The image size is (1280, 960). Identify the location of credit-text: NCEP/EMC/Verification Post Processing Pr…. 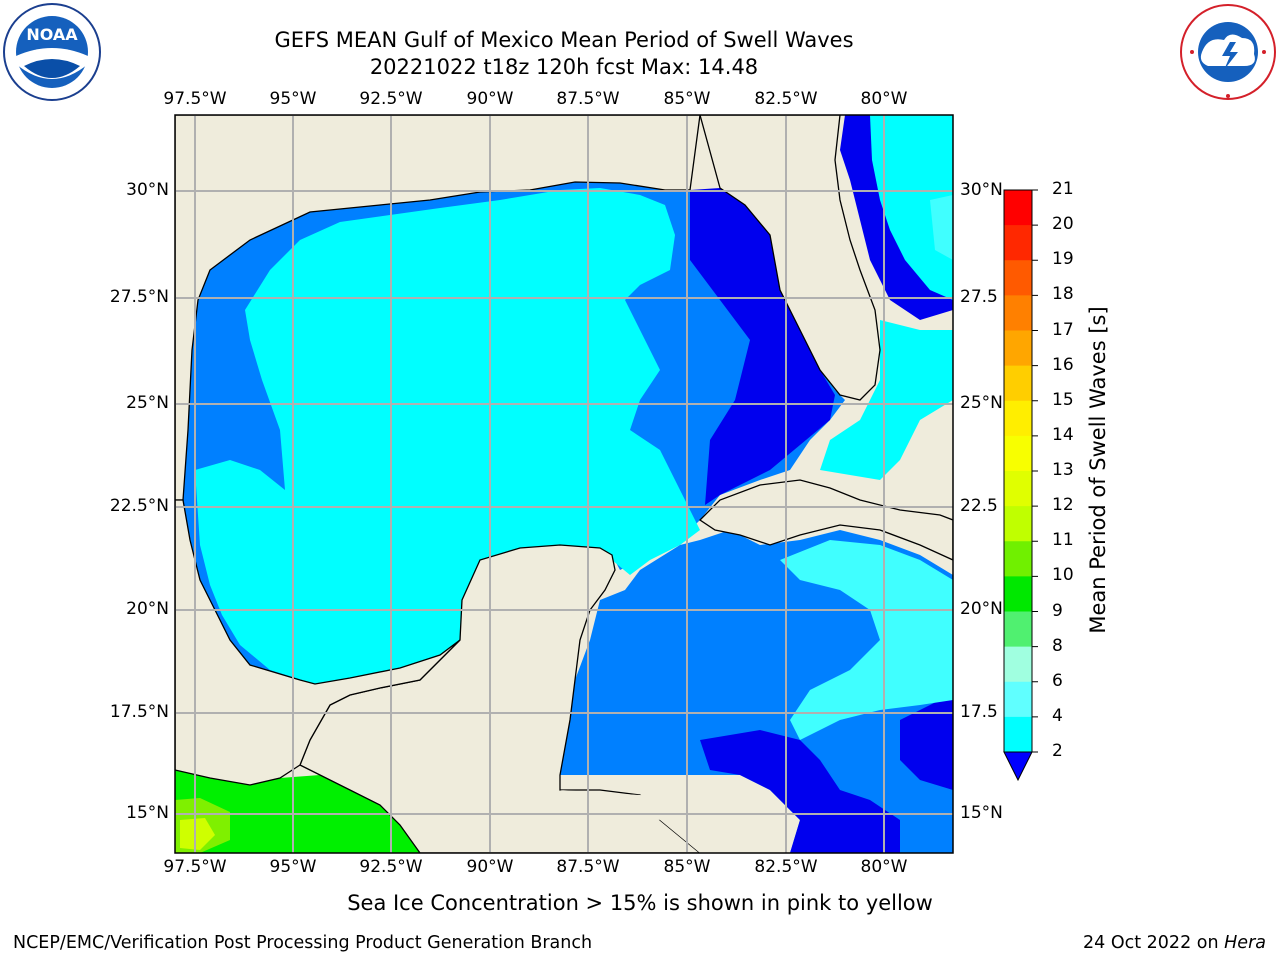
(303, 943).